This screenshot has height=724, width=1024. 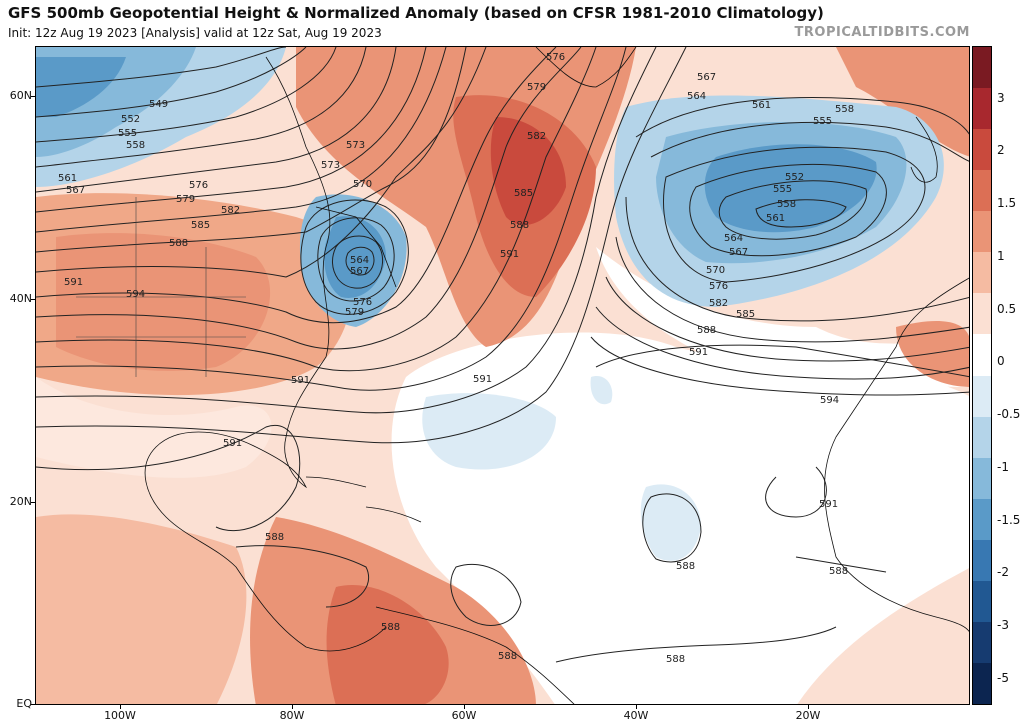 What do you see at coordinates (355, 145) in the screenshot?
I see `label-573: 573` at bounding box center [355, 145].